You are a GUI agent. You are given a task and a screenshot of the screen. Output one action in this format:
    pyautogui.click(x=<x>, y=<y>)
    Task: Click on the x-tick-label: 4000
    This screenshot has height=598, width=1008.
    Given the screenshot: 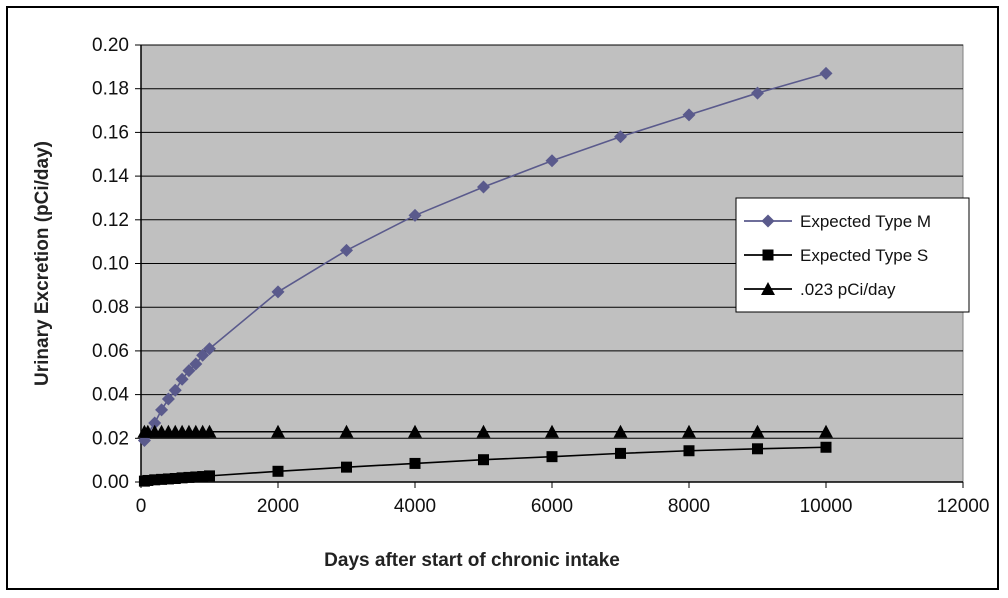 What is the action you would take?
    pyautogui.click(x=415, y=506)
    